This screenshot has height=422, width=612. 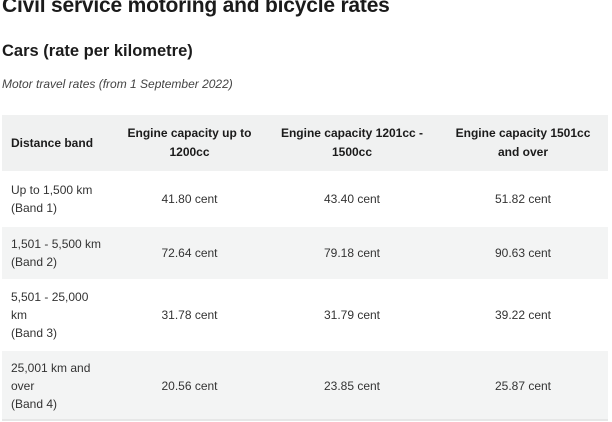 What do you see at coordinates (352, 315) in the screenshot?
I see `rate-cell: 31.79 cent` at bounding box center [352, 315].